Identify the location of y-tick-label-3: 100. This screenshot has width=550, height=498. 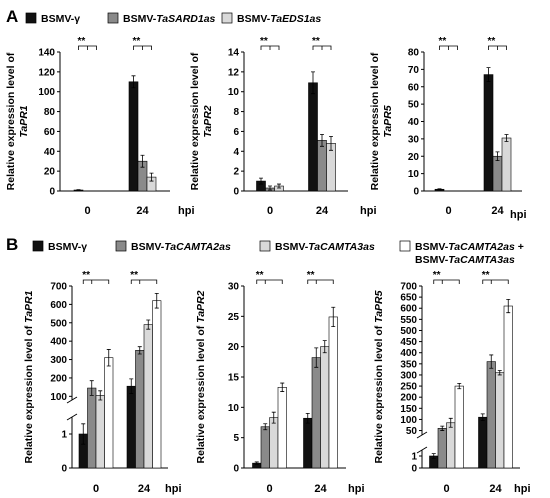
(408, 420).